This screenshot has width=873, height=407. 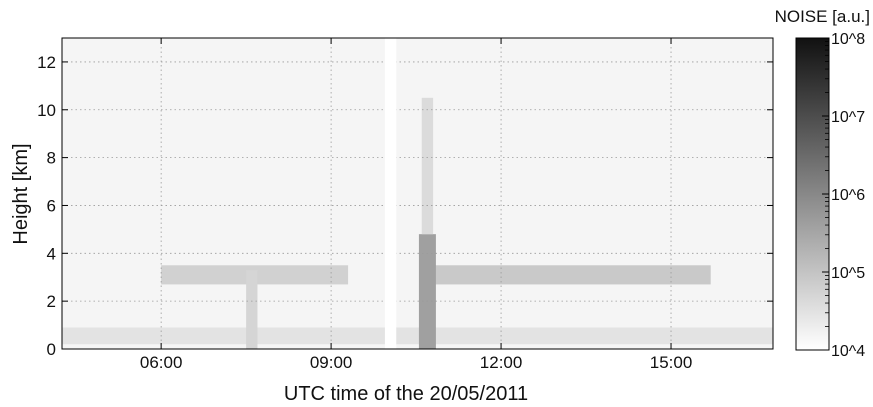 I want to click on colorbar-tick-label: 10^5, so click(x=848, y=273).